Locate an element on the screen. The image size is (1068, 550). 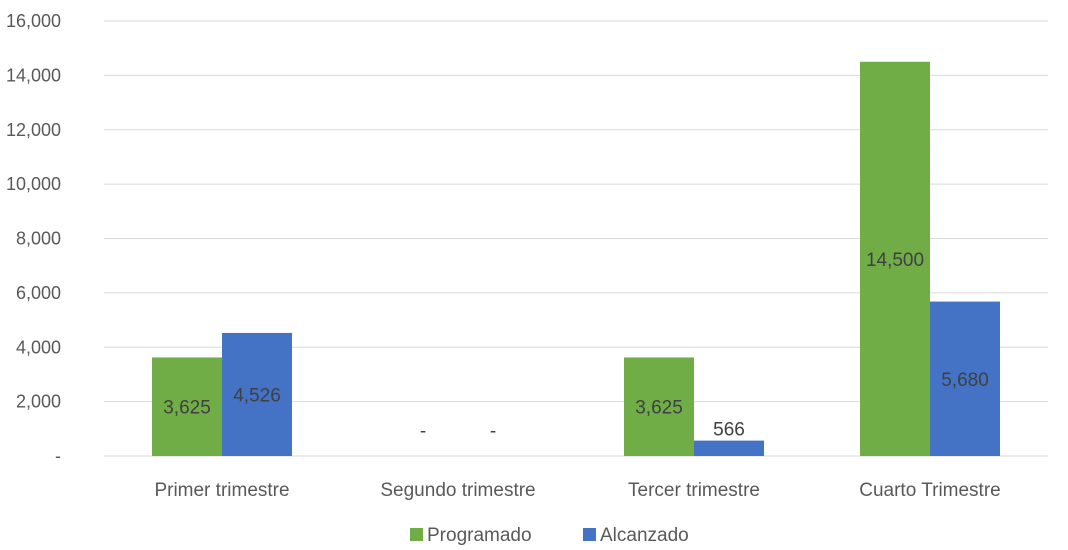
legend-label: Programado is located at coordinates (479, 535).